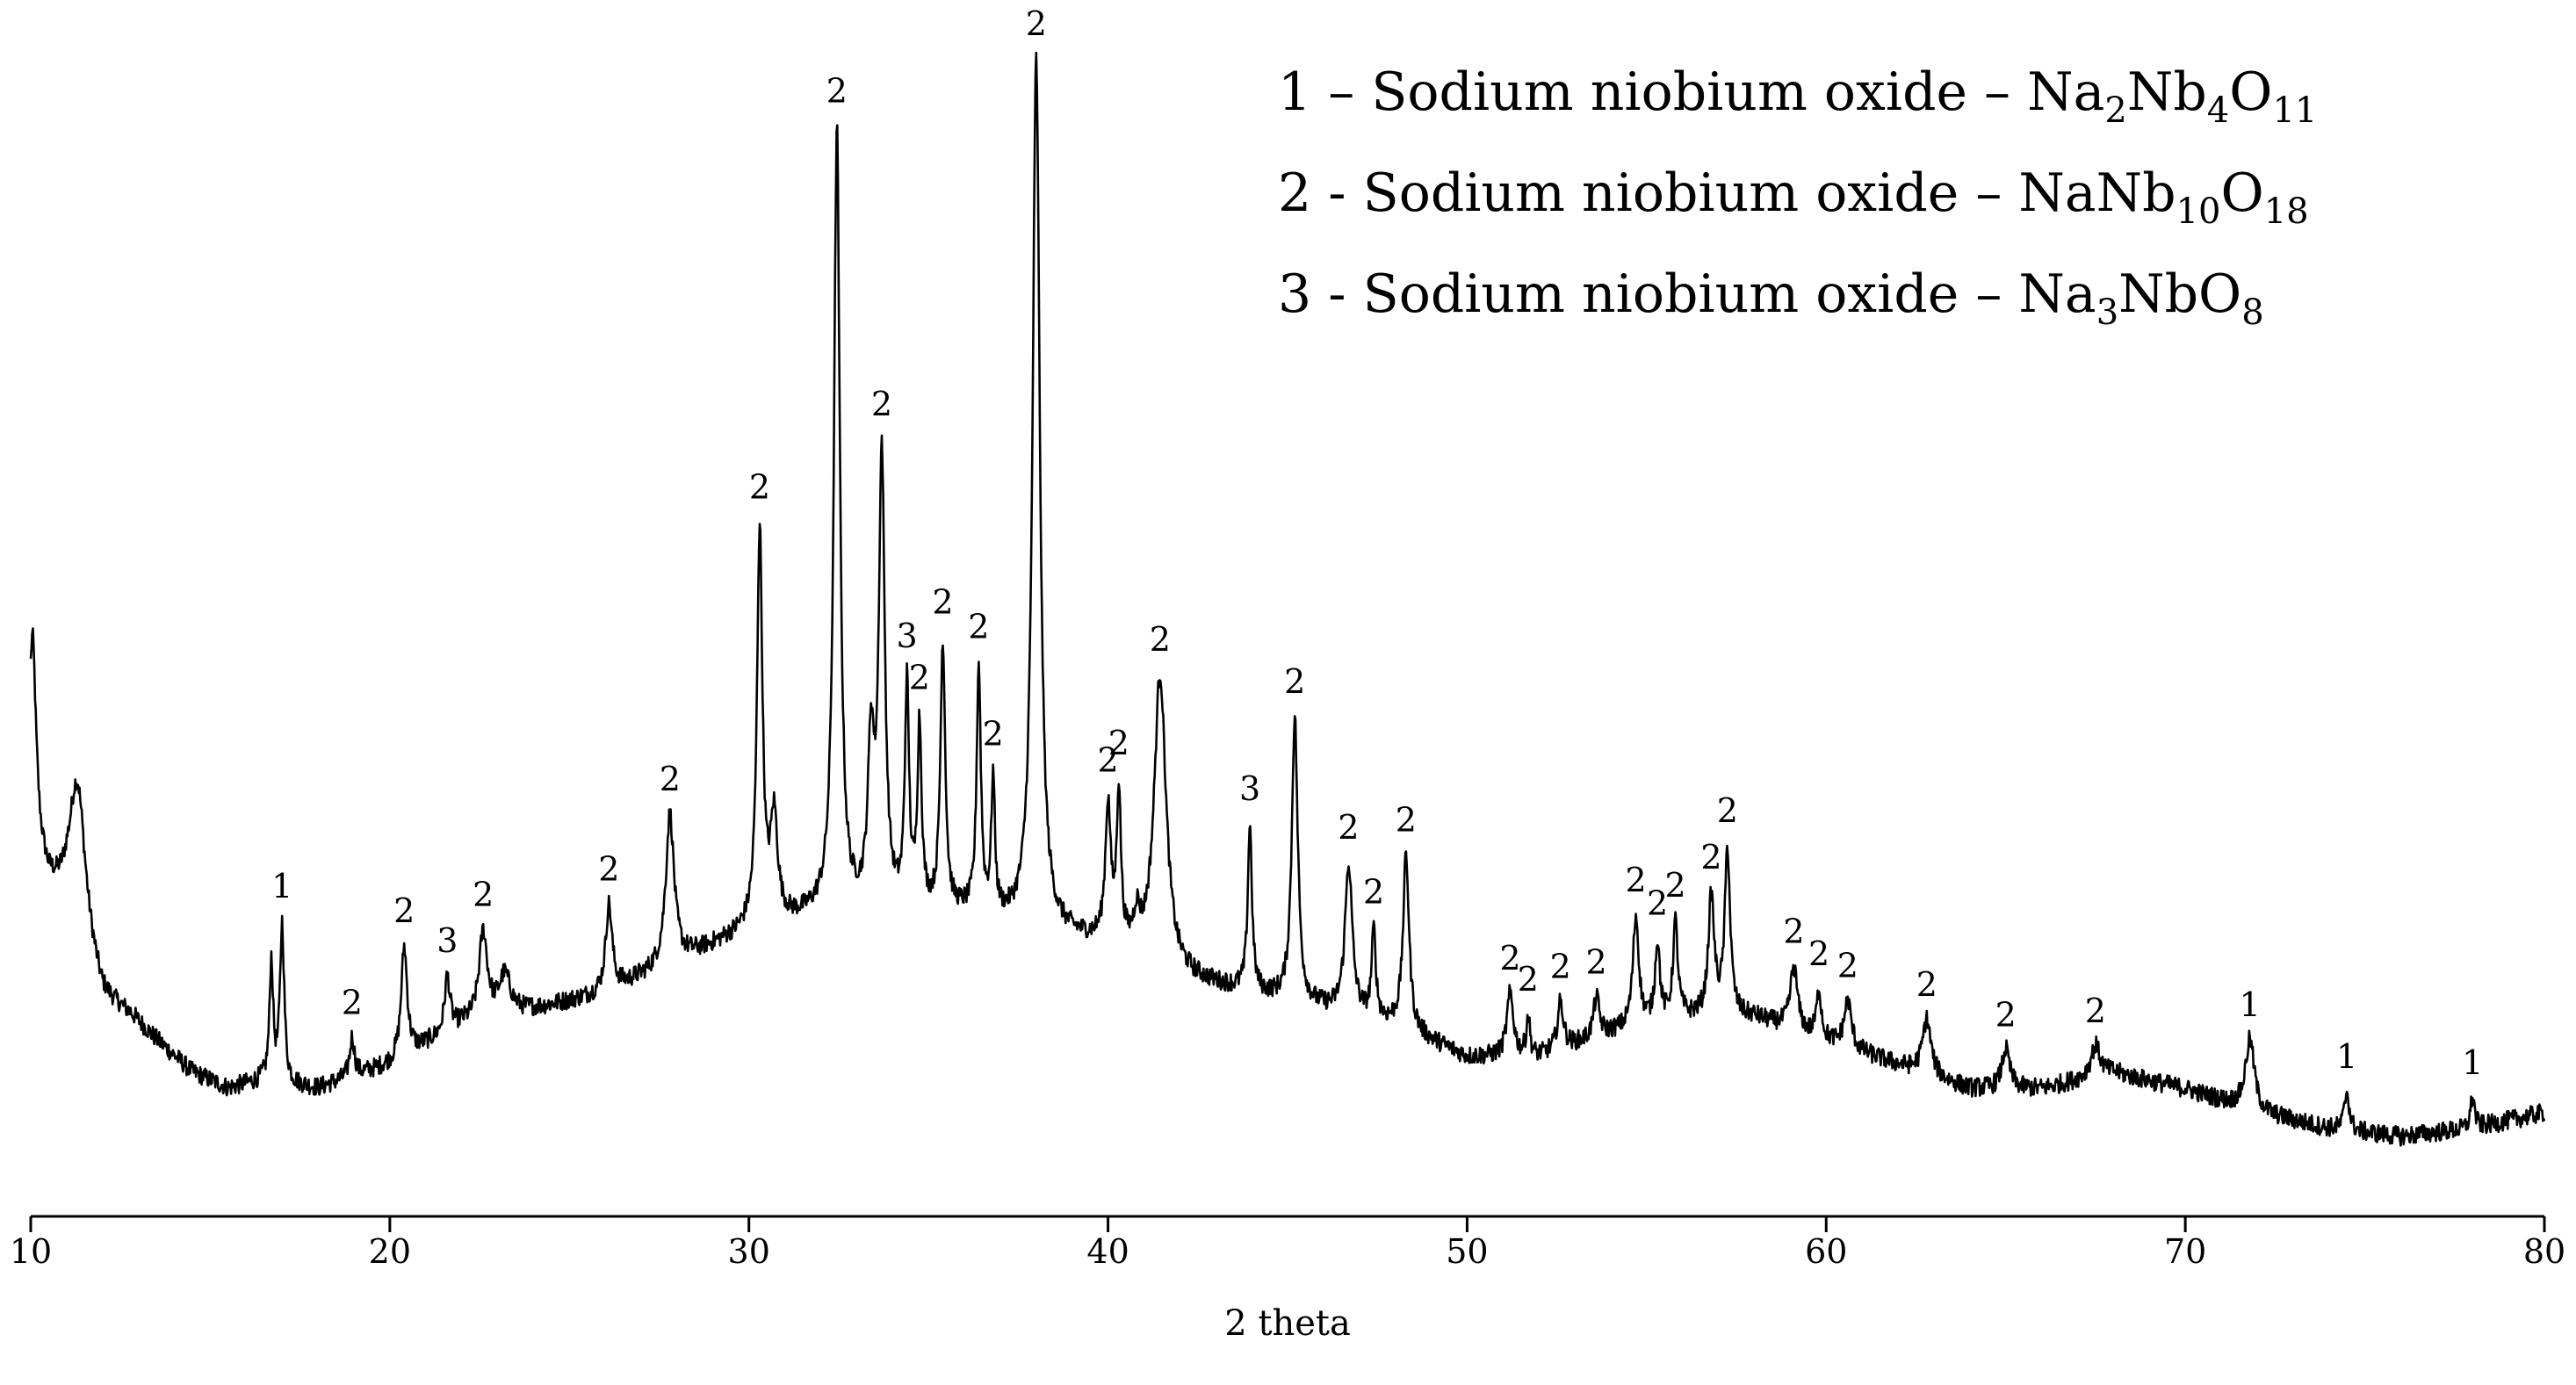  Describe the element at coordinates (390, 1251) in the screenshot. I see `x-tick-label: 20` at that location.